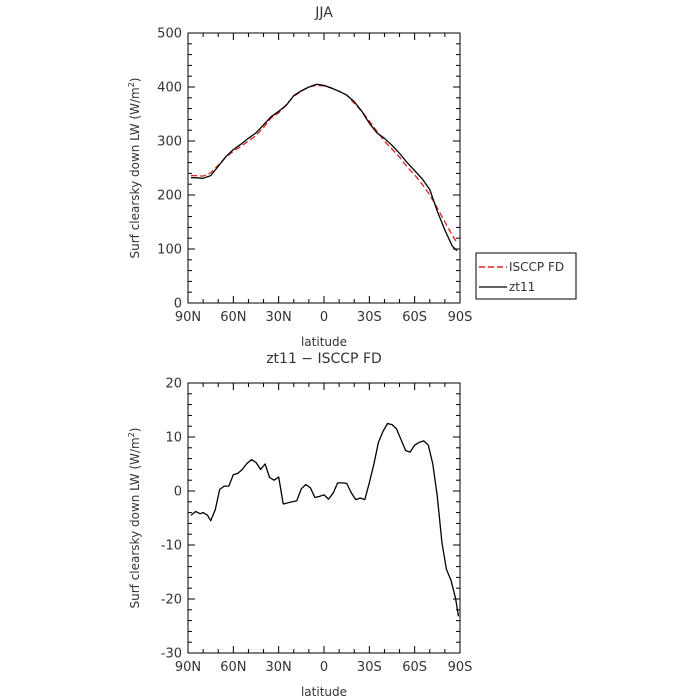  Describe the element at coordinates (169, 250) in the screenshot. I see `y-tick-label: 100` at that location.